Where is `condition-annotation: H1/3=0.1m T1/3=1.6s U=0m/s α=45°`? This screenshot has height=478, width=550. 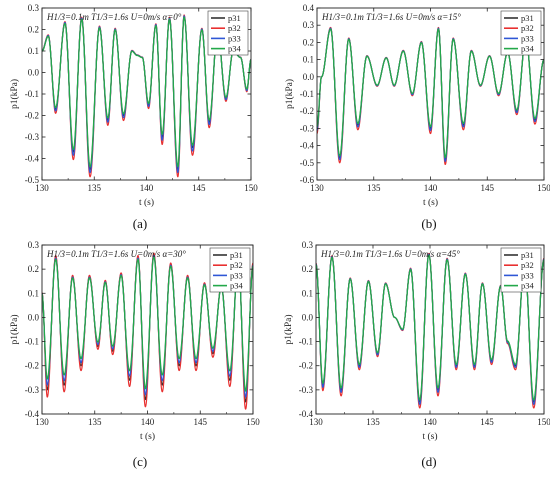 condition-annotation: H1/3=0.1m T1/3=1.6s U=0m/s α=45° is located at coordinates (390, 254).